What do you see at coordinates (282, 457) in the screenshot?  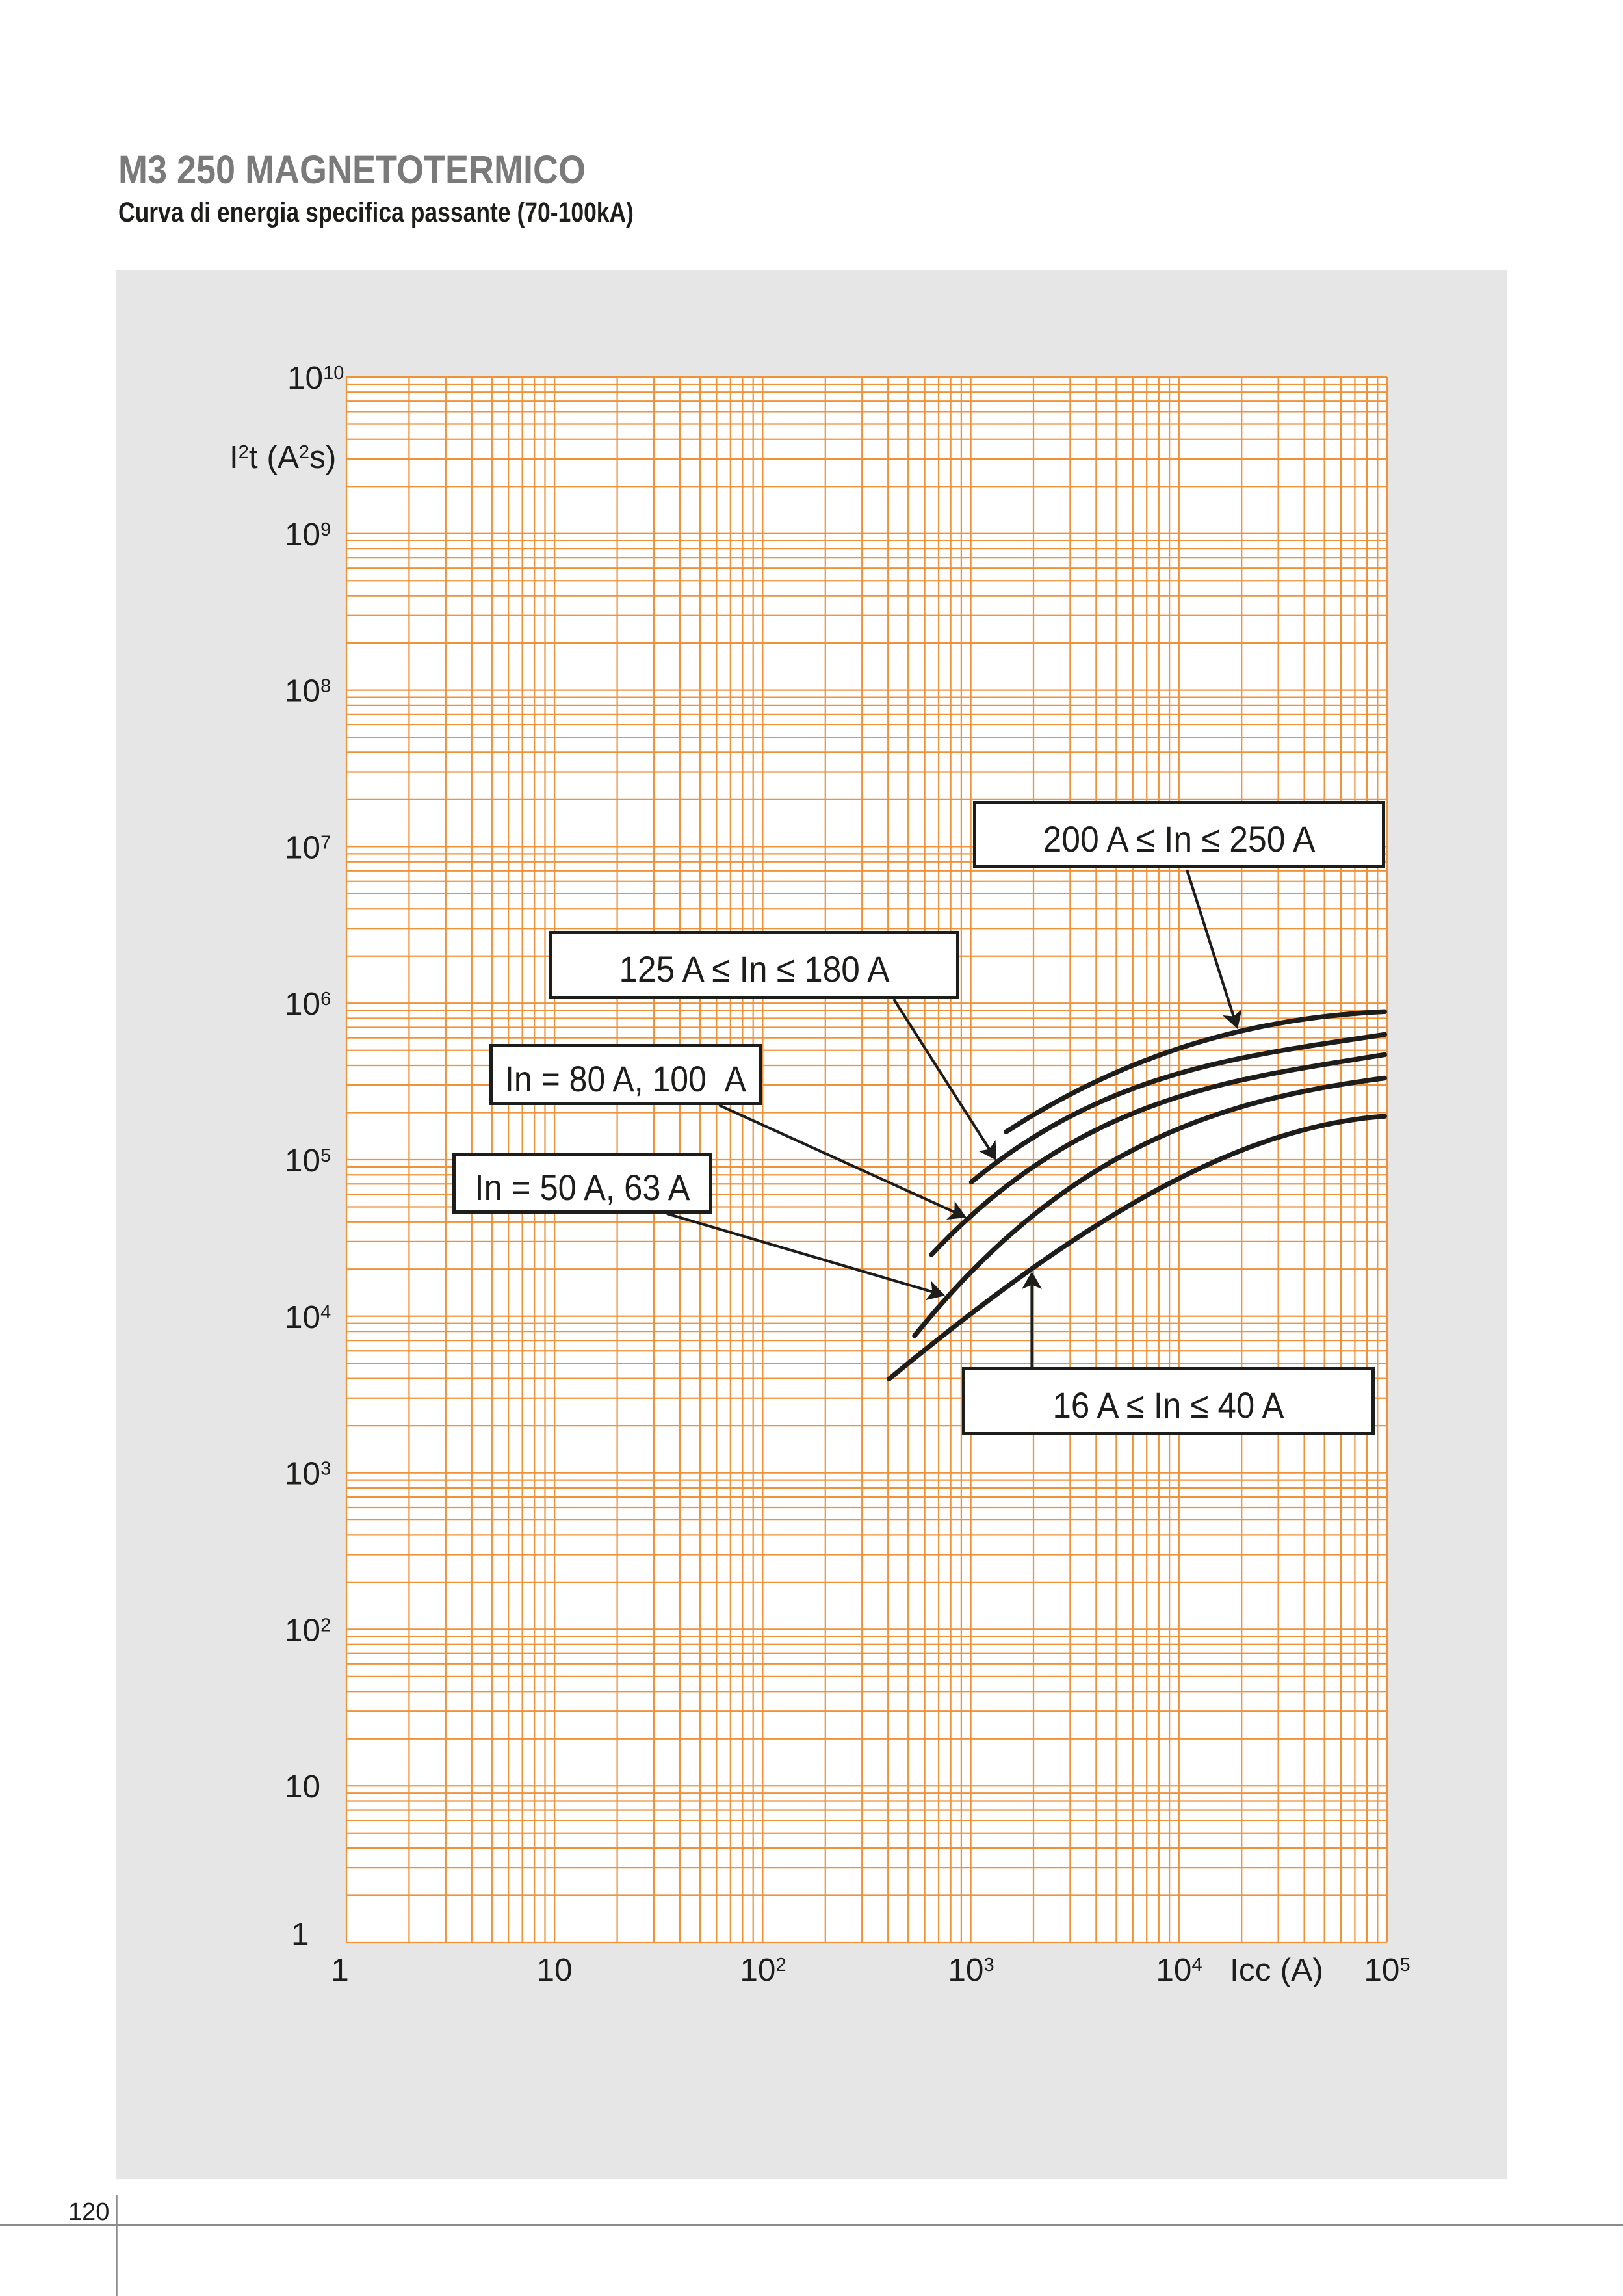 I see `svg-text: I2t (A2s)` at bounding box center [282, 457].